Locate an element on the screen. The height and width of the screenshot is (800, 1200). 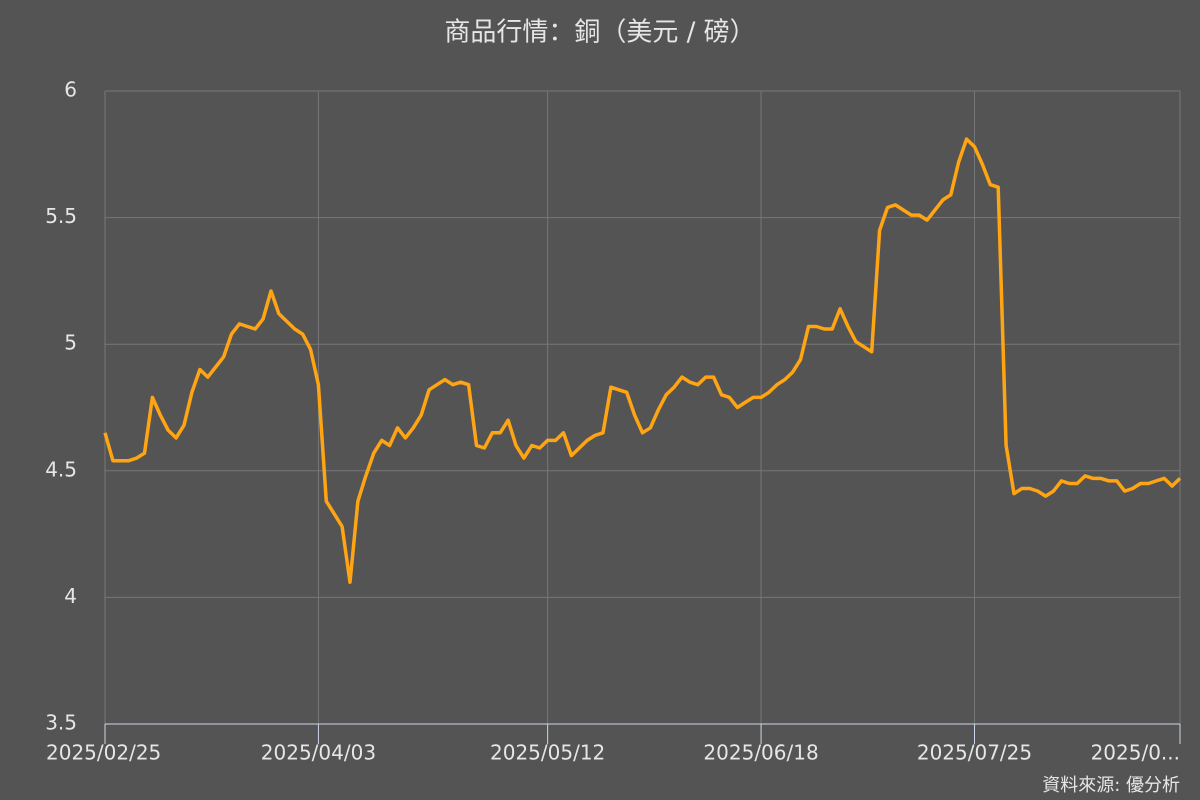
chart-title: 商品行情：銅（美元 / 磅） is located at coordinates (599, 33).